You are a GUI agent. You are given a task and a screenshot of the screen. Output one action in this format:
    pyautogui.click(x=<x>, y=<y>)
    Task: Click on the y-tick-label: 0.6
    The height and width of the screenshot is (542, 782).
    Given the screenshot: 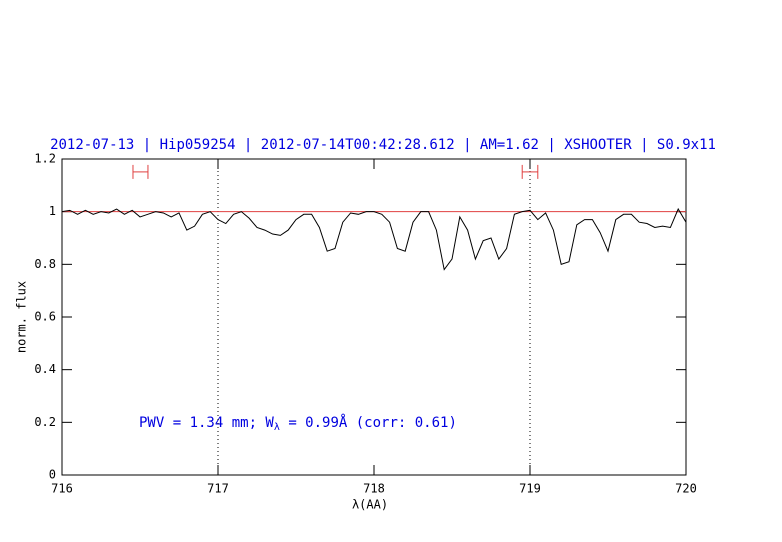 What is the action you would take?
    pyautogui.click(x=45, y=317)
    